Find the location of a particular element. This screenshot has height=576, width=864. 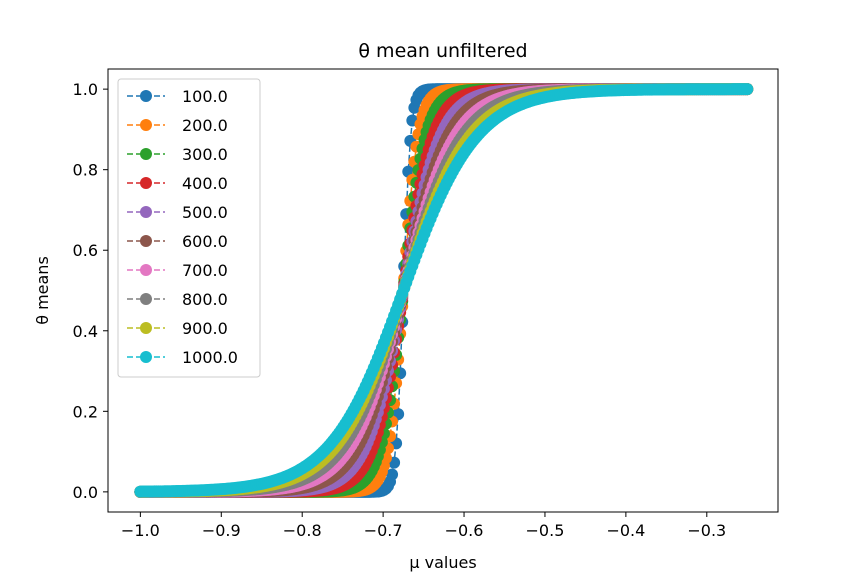

chart-title: θ mean unfiltered is located at coordinates (442, 51).